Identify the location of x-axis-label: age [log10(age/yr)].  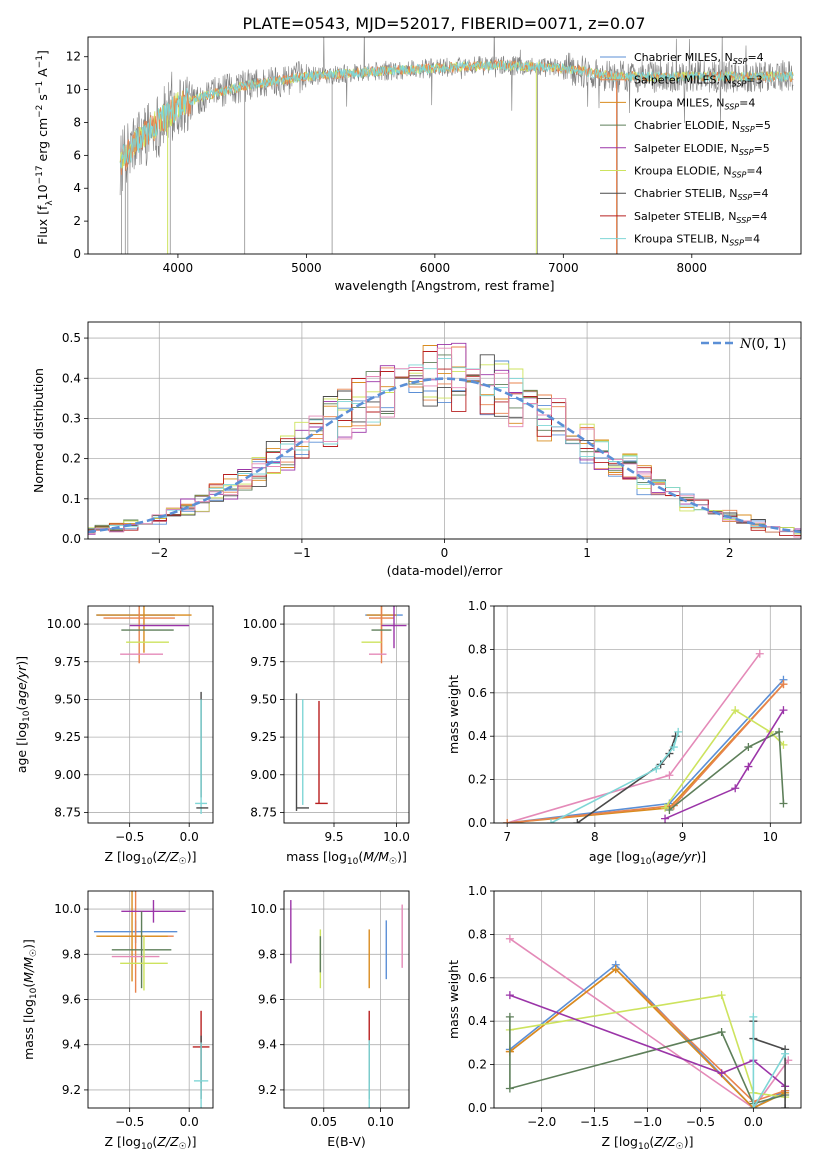
(647, 858).